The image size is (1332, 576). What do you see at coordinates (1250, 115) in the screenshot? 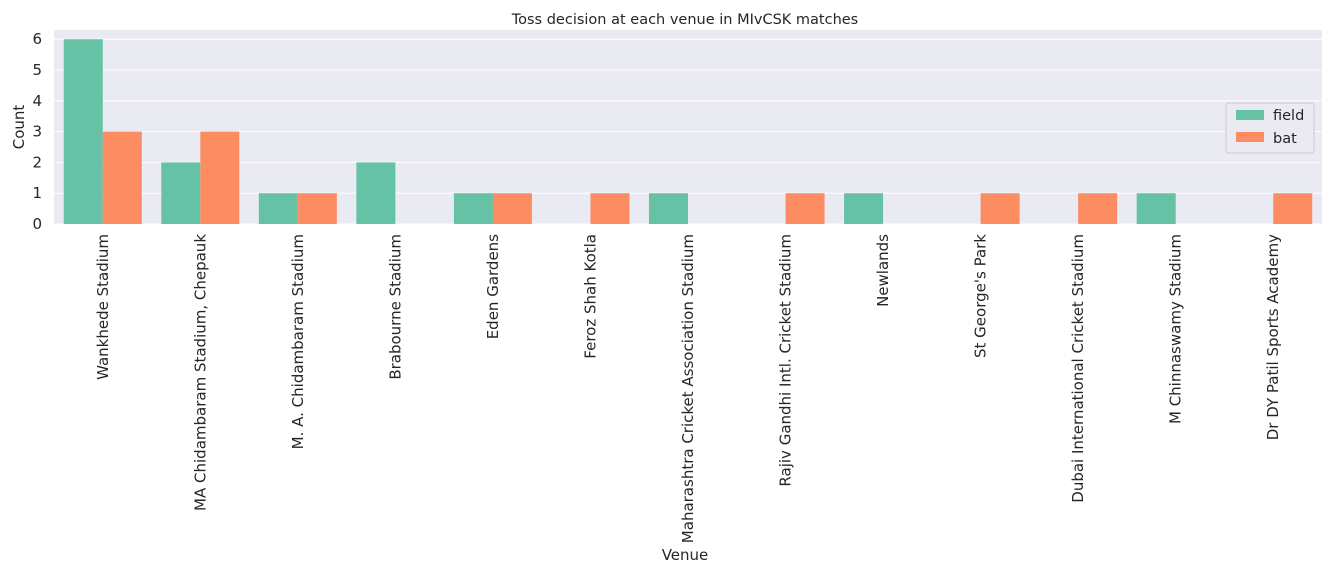
I see `legend-swatch-field` at bounding box center [1250, 115].